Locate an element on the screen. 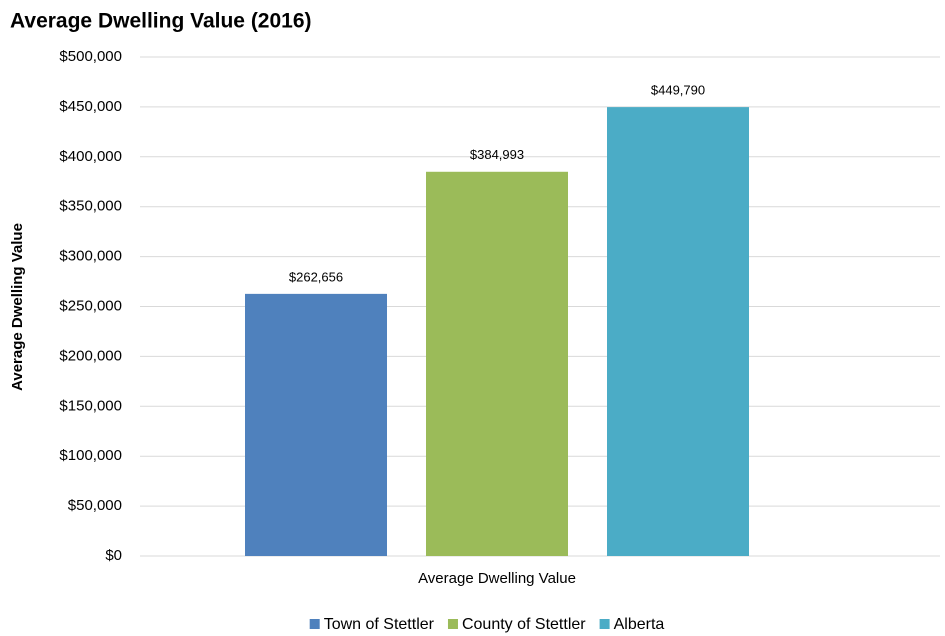 Image resolution: width=945 pixels, height=636 pixels. y-tick-label: $250,000 is located at coordinates (90, 305).